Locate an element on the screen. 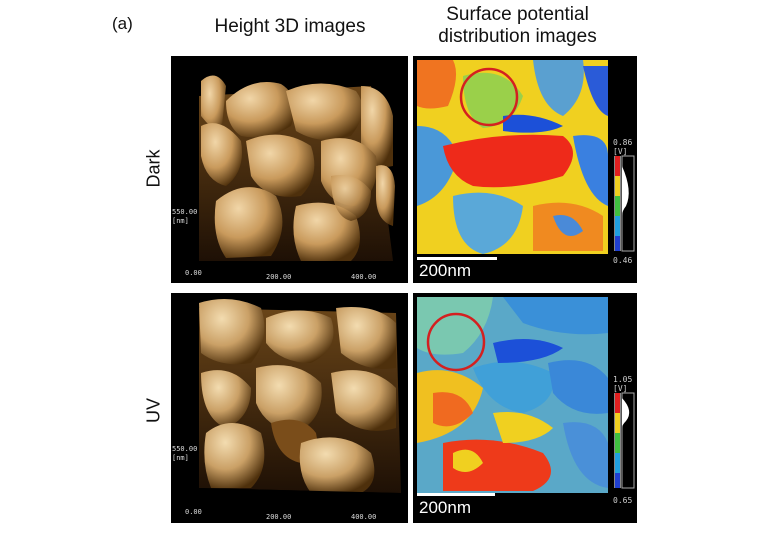 The image size is (757, 536). colorbar-unit-uv: [V] is located at coordinates (620, 388).